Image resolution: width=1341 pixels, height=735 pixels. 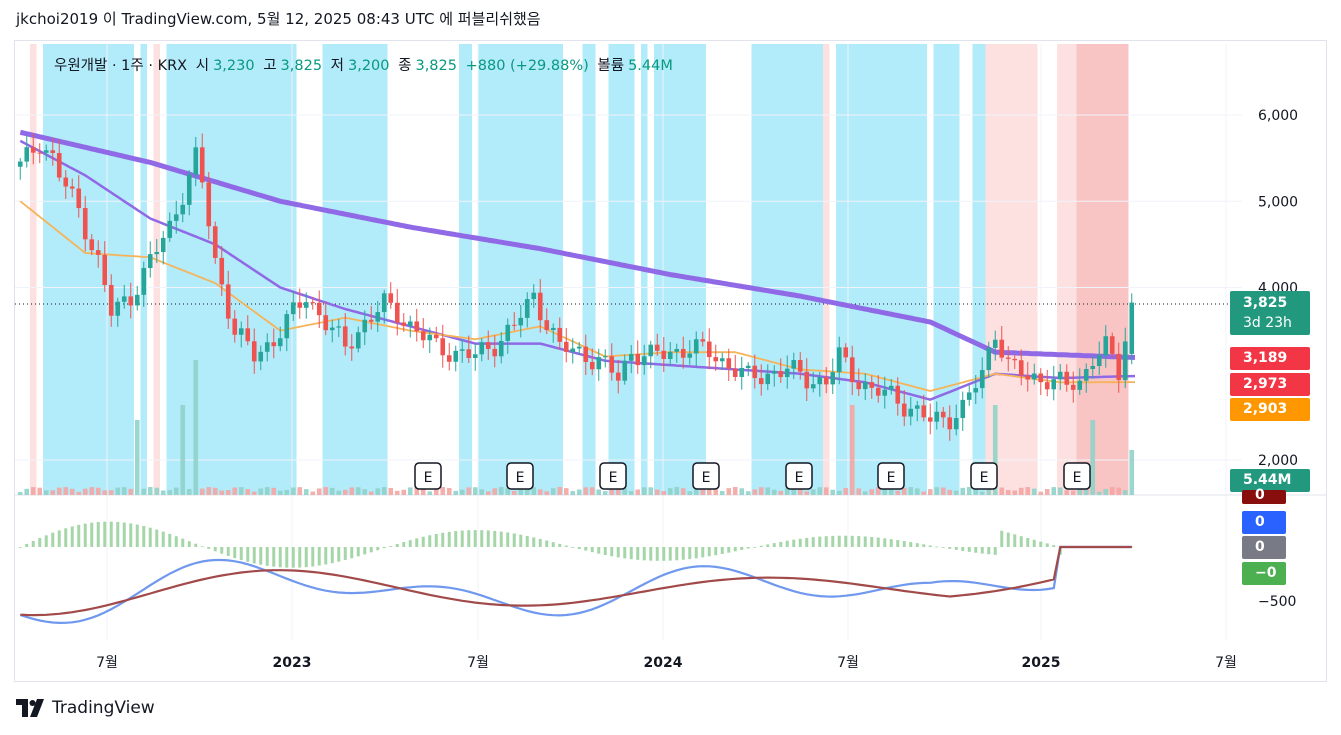 What do you see at coordinates (121, 66) in the screenshot?
I see `symbol-name: 우원개발 · 1주 · KRX` at bounding box center [121, 66].